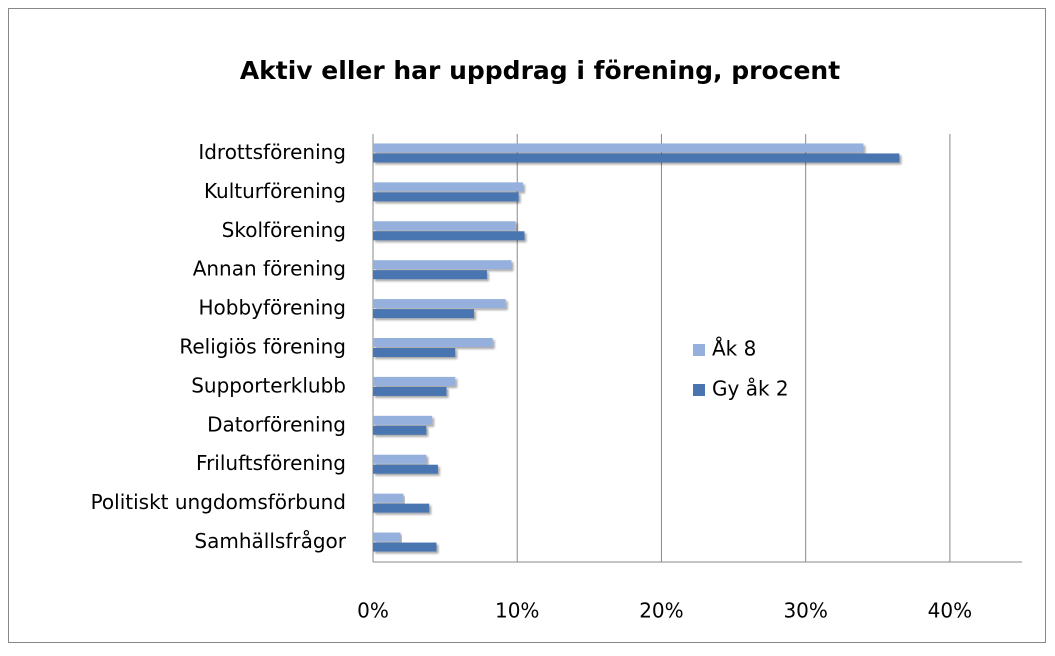 Image resolution: width=1055 pixels, height=656 pixels. I want to click on y-tick-label: Annan förening, so click(269, 269).